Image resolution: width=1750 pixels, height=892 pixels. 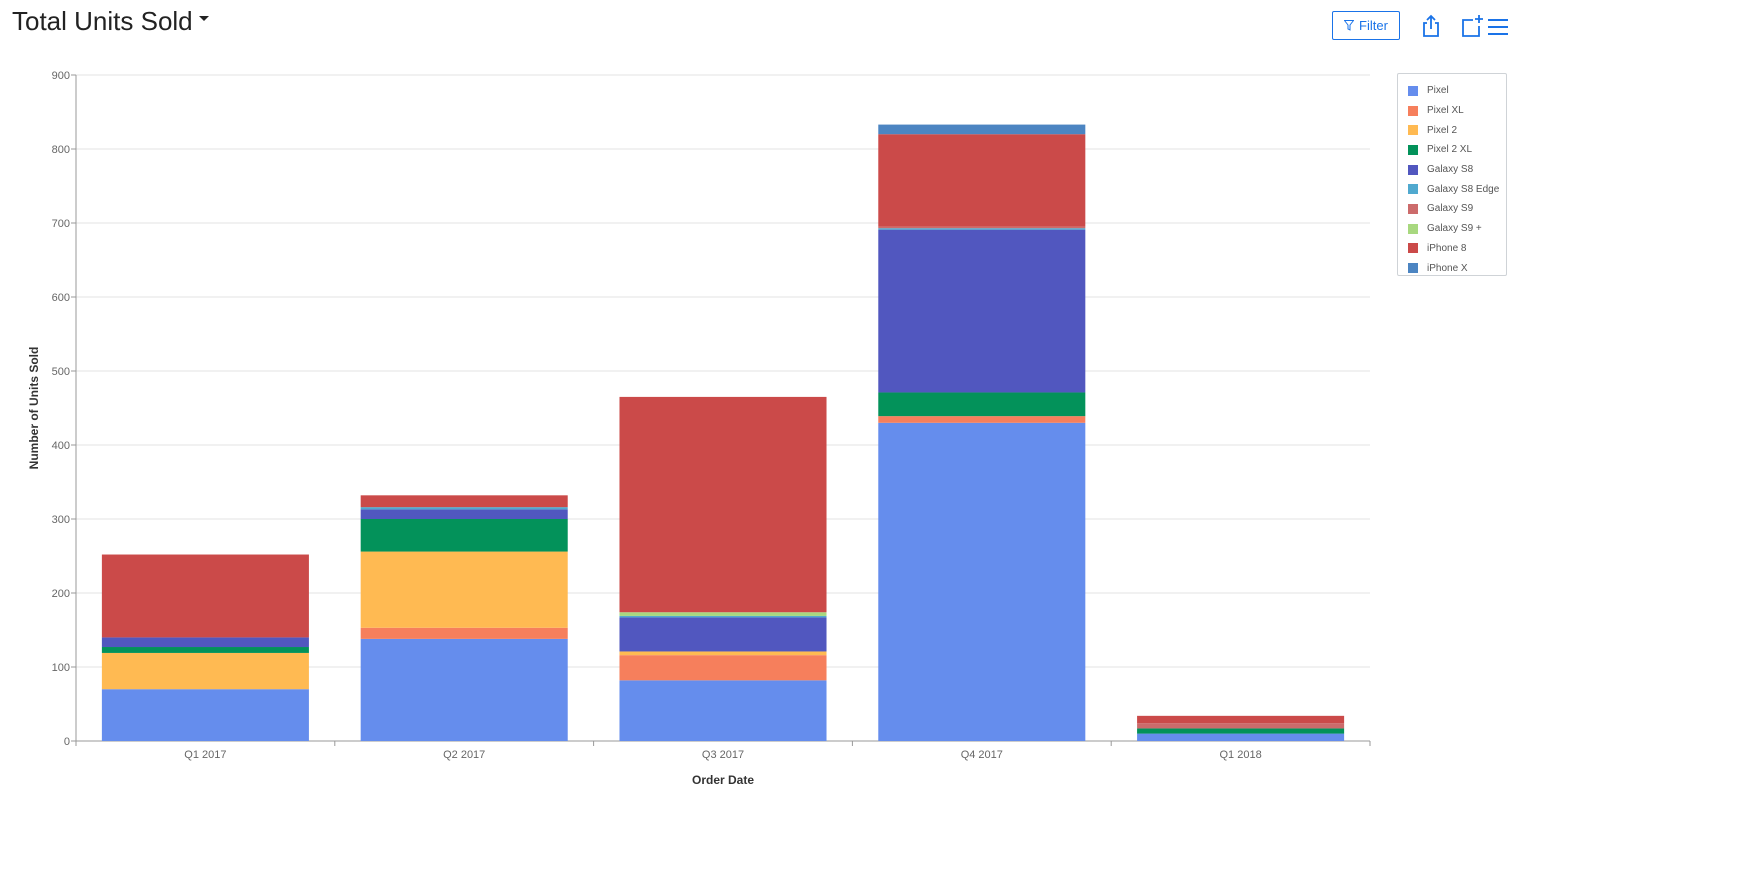 I want to click on chart-title: Total Units Sold, so click(x=110, y=21).